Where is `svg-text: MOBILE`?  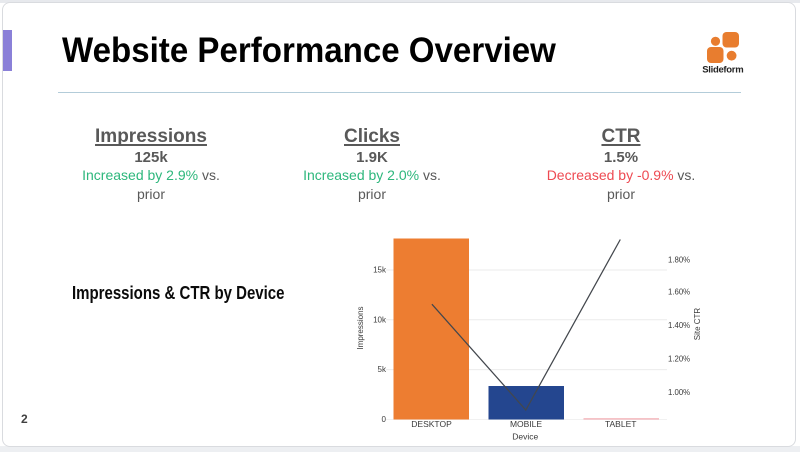 svg-text: MOBILE is located at coordinates (526, 424).